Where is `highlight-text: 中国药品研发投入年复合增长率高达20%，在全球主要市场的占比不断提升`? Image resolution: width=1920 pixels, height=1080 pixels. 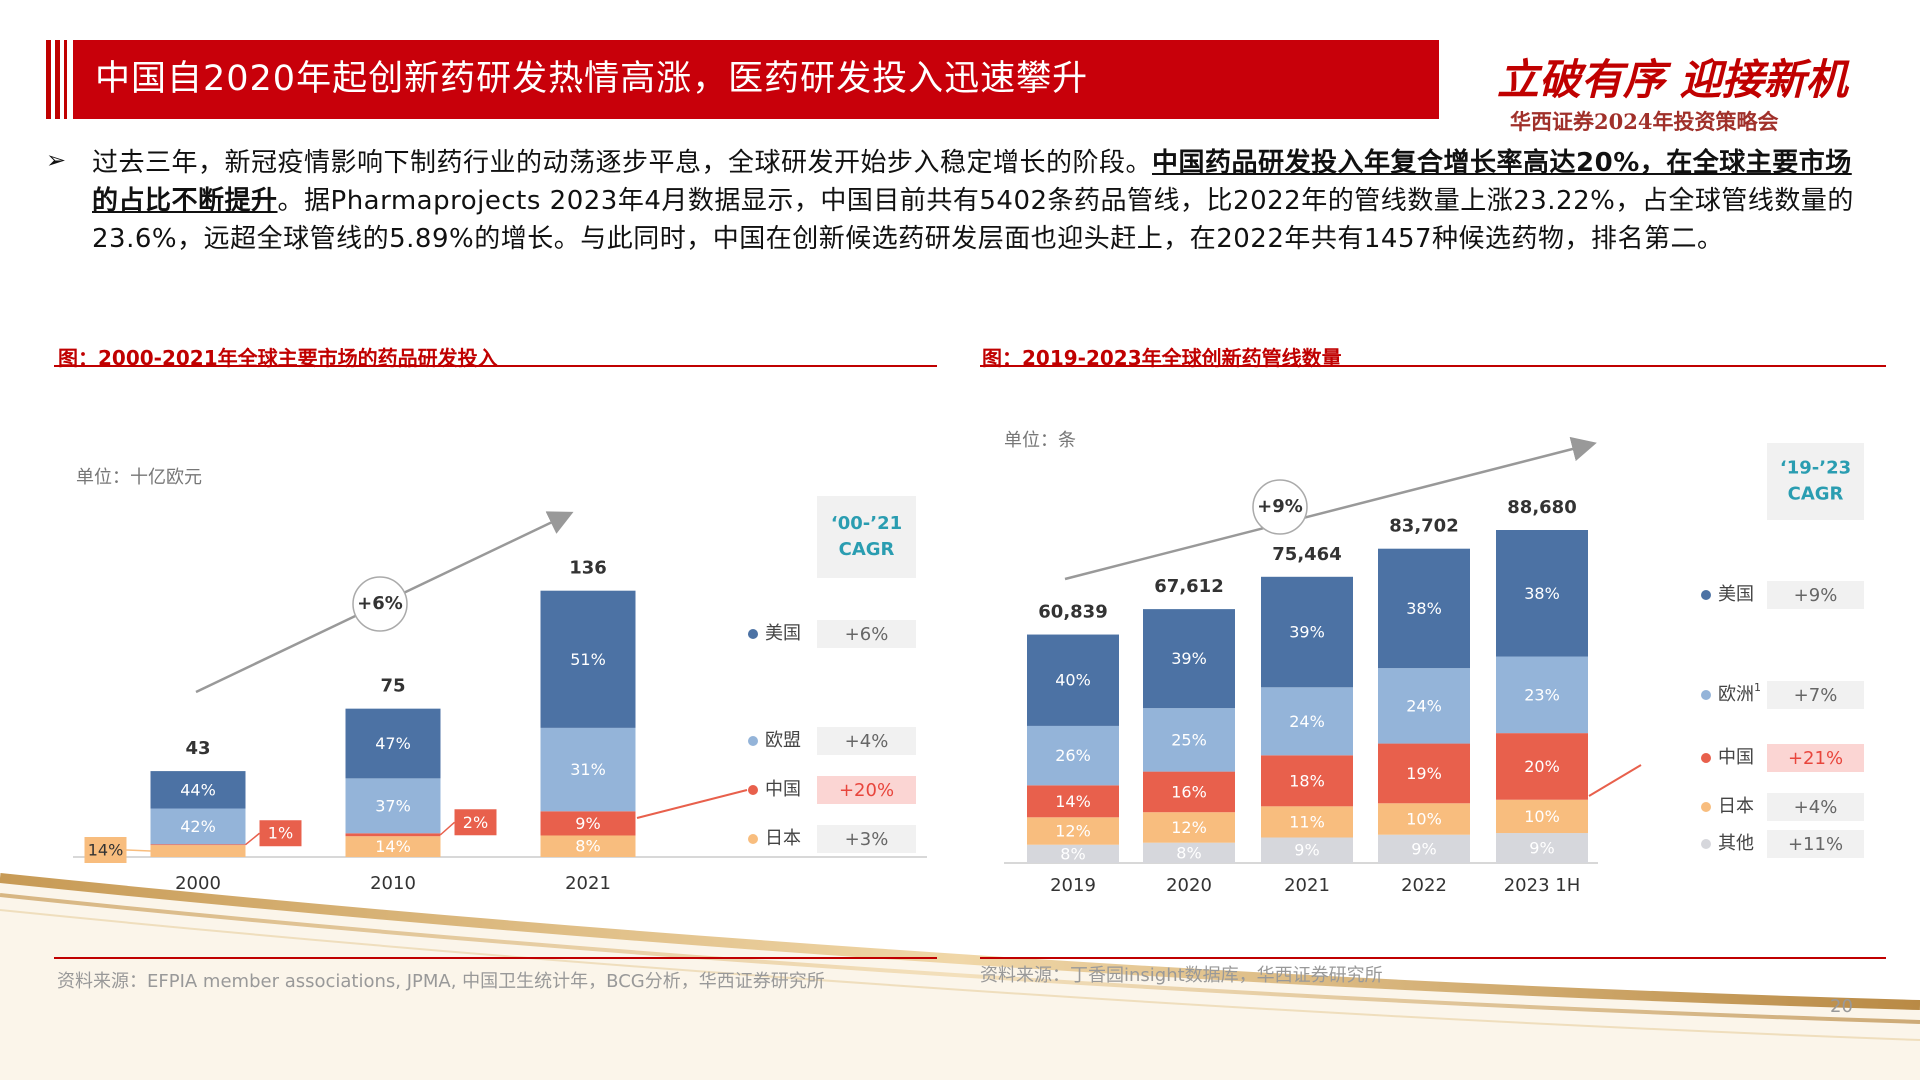 highlight-text: 中国药品研发投入年复合增长率高达20%，在全球主要市场的占比不断提升 is located at coordinates (972, 182).